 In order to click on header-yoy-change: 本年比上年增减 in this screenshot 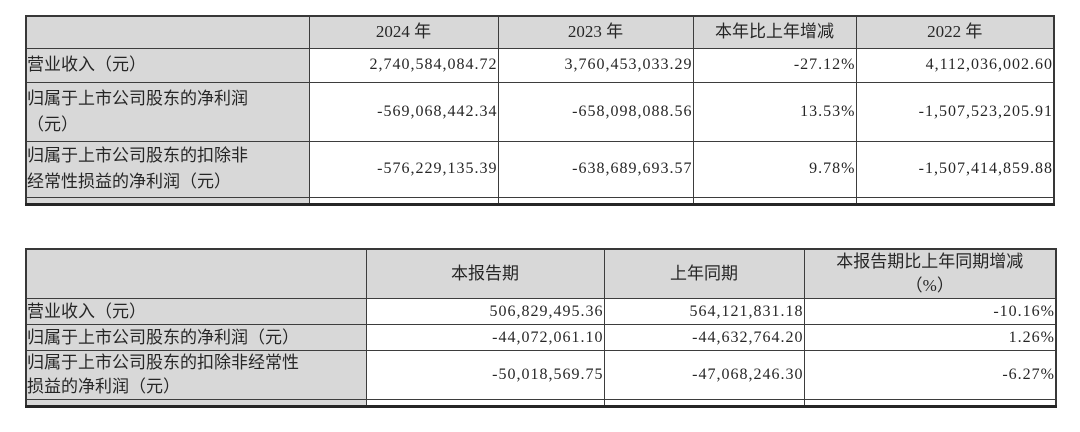, I will do `click(774, 32)`.